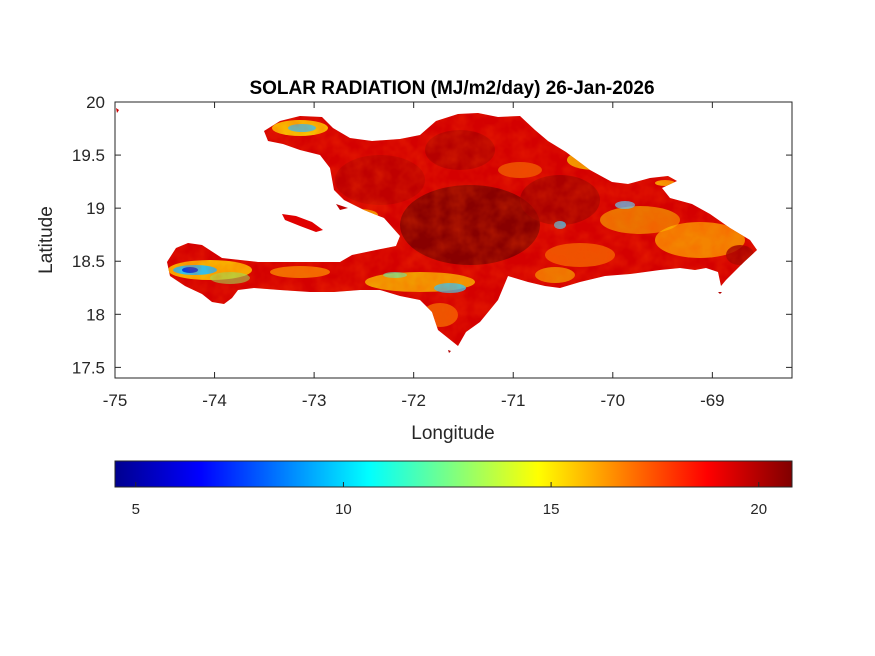 This screenshot has height=656, width=875. I want to click on x-tick-label: -75, so click(115, 400).